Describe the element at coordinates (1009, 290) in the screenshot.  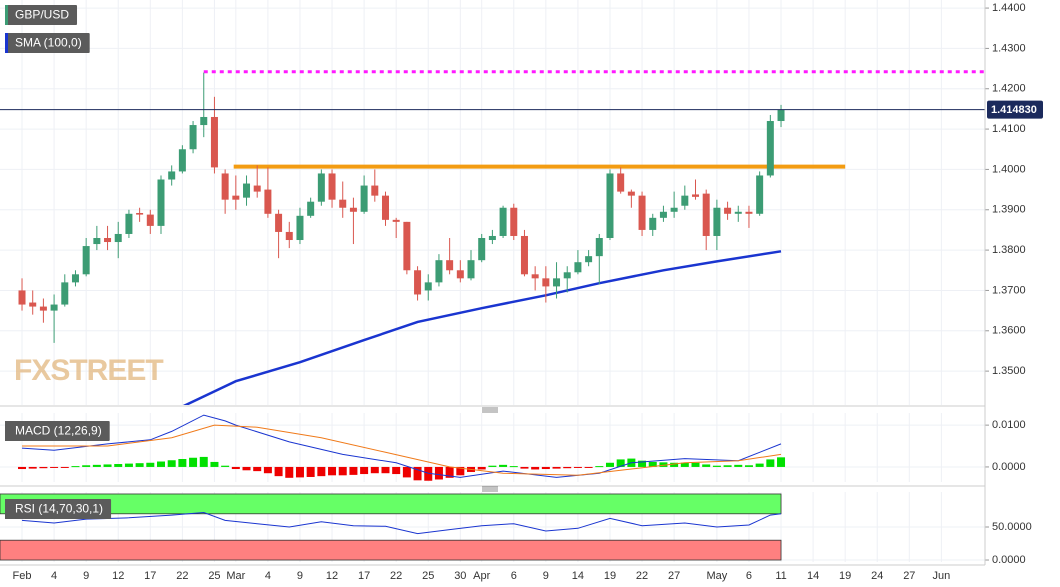
I see `y-tick-label: 1.3700` at that location.